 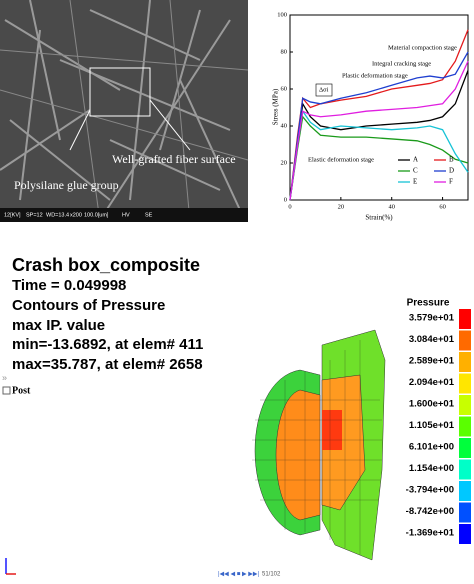 What do you see at coordinates (442, 206) in the screenshot?
I see `x-tick-label: 60` at bounding box center [442, 206].